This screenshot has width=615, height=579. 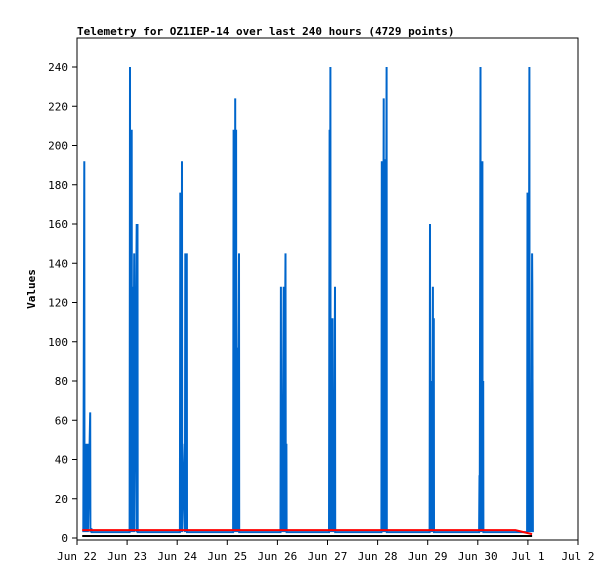 I want to click on y-axis: 0 20 40 60 80 100 120 140 160 180 200 220 240, so click(x=62, y=303).